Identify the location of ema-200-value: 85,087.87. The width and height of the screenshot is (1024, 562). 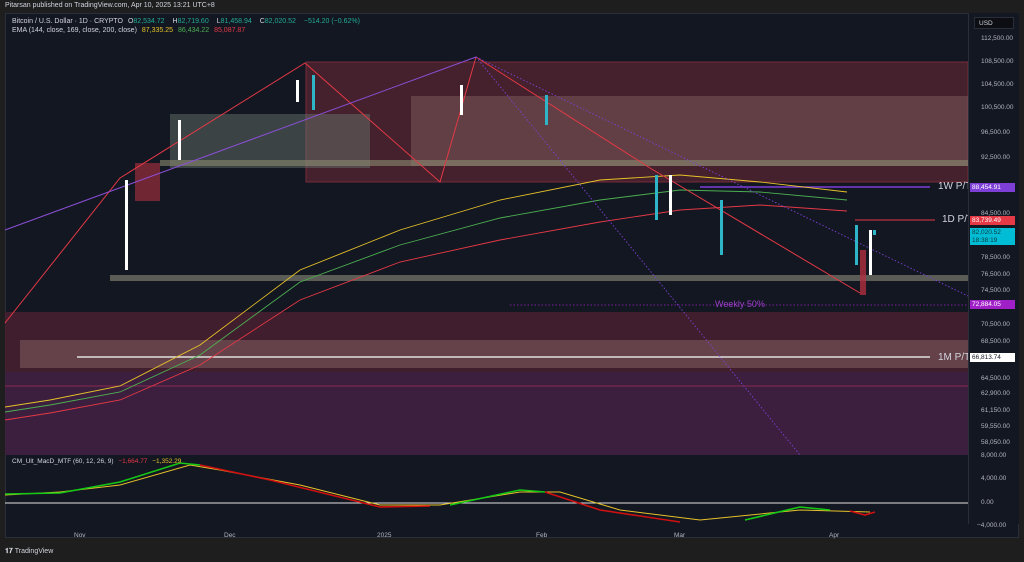
(230, 30).